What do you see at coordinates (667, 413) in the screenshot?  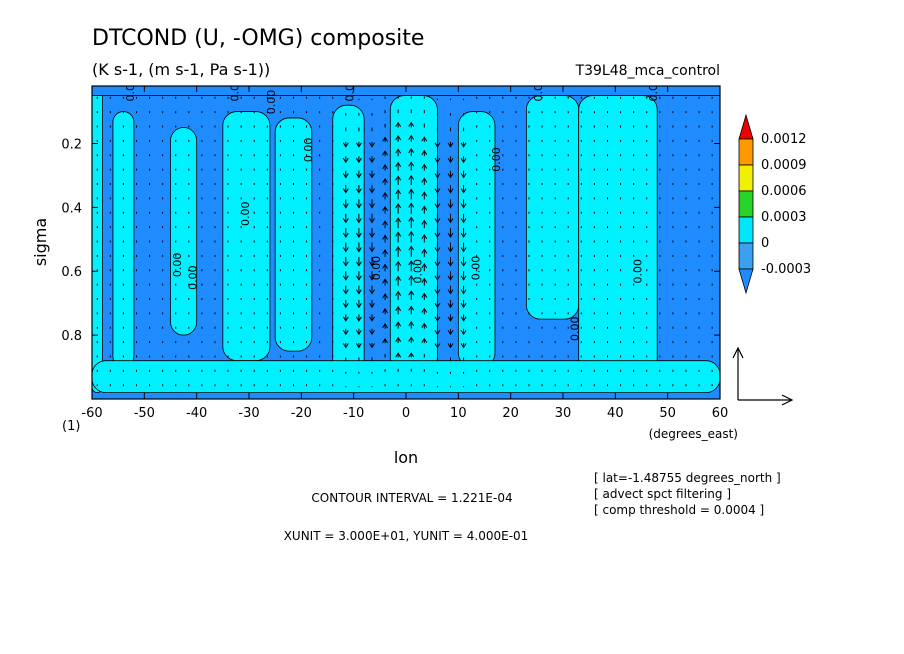 I see `x-tick-label-11: 50` at bounding box center [667, 413].